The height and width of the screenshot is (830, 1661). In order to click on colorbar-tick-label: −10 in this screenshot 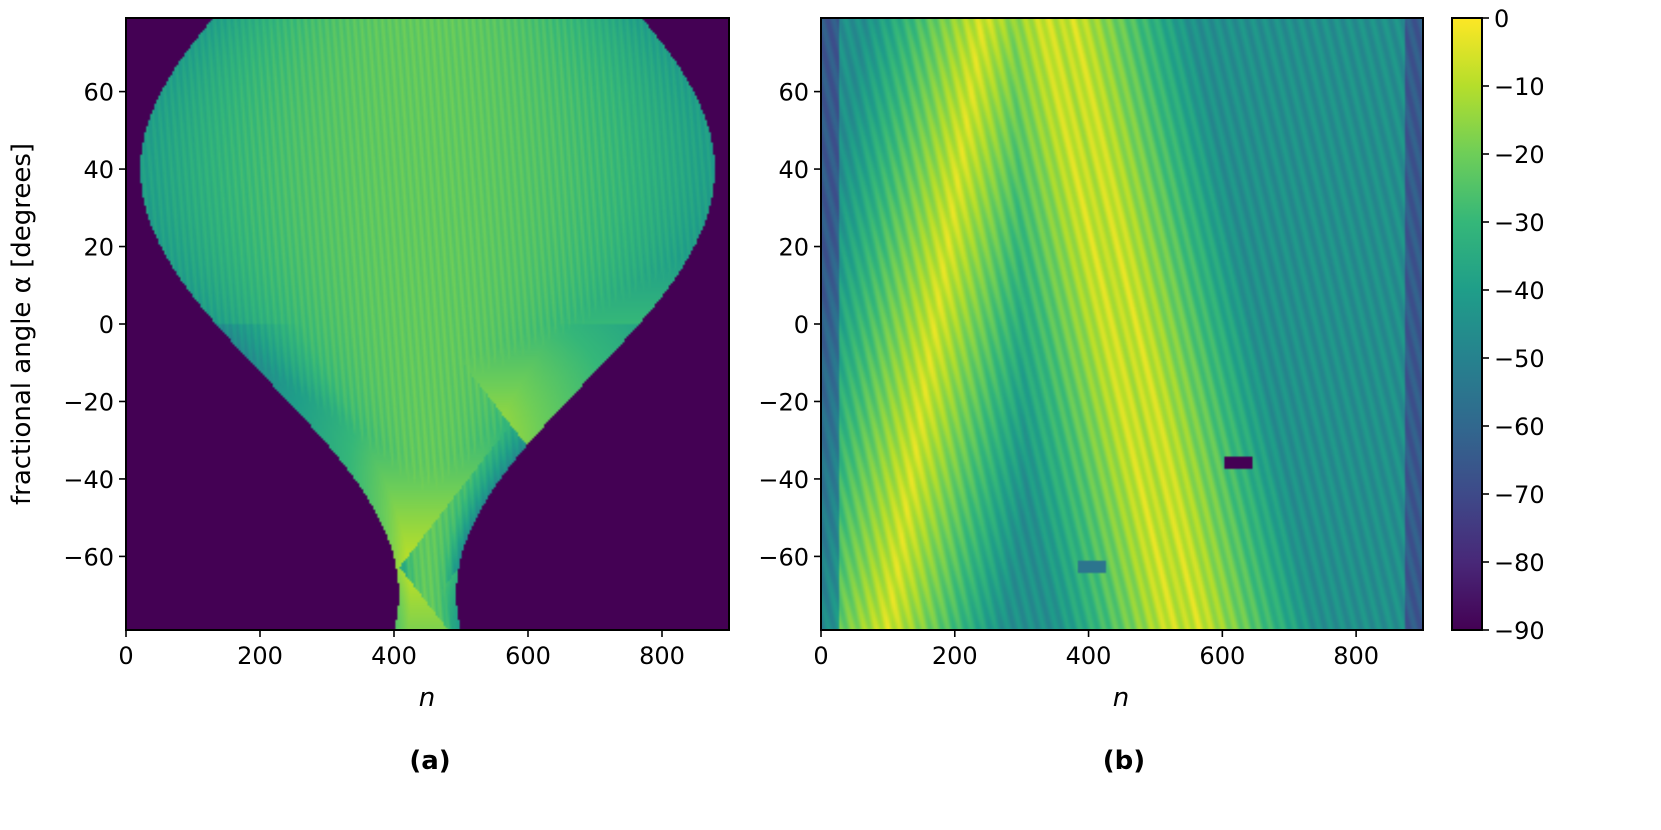, I will do `click(1519, 87)`.